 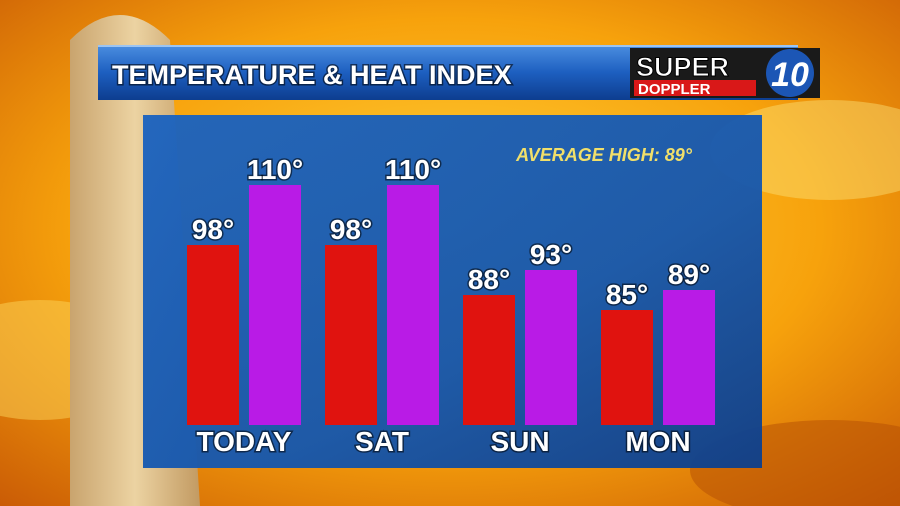 I want to click on value-label: 85°, so click(x=627, y=294).